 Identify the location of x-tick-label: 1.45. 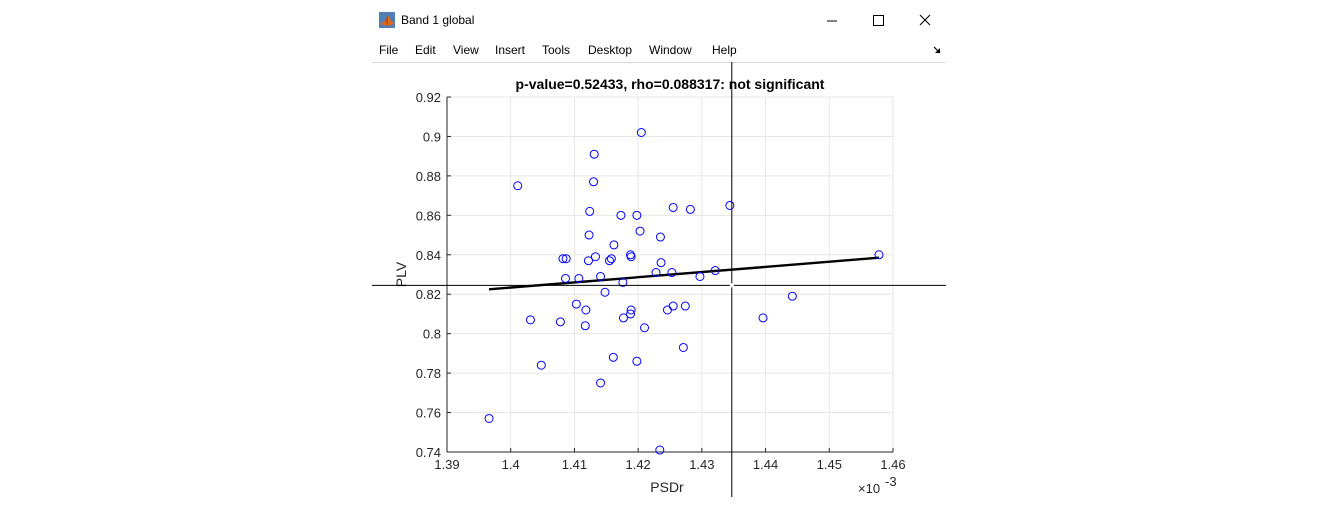
(829, 464).